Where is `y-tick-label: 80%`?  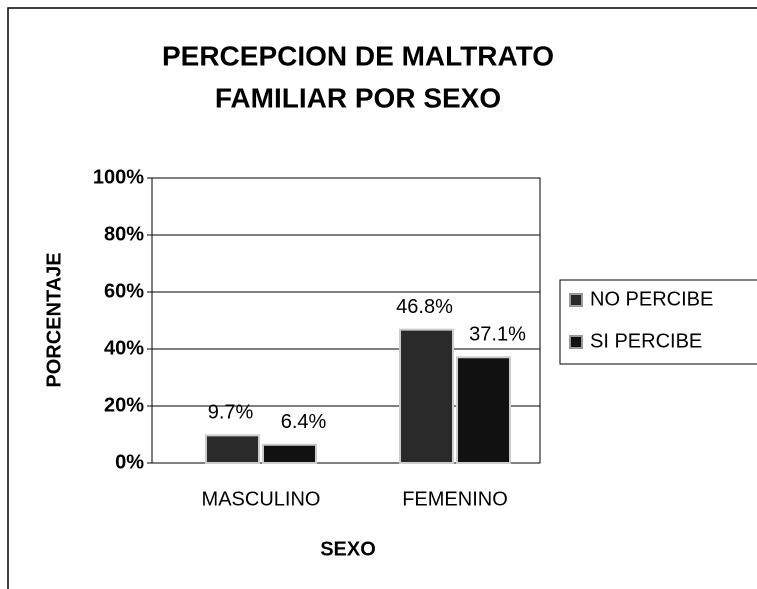 y-tick-label: 80% is located at coordinates (124, 234).